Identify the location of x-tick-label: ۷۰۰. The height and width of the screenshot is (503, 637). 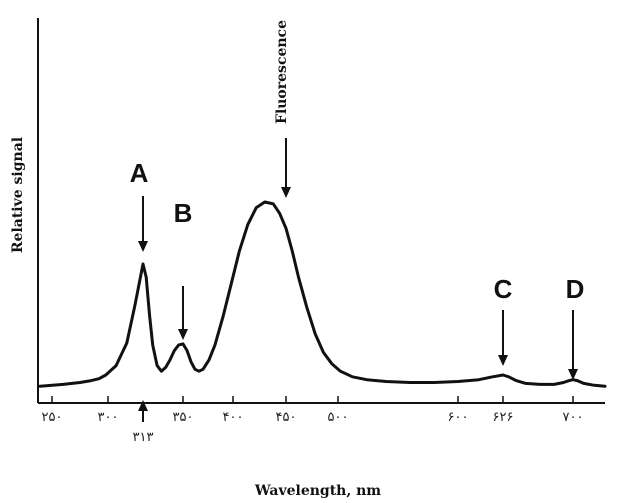
(573, 417).